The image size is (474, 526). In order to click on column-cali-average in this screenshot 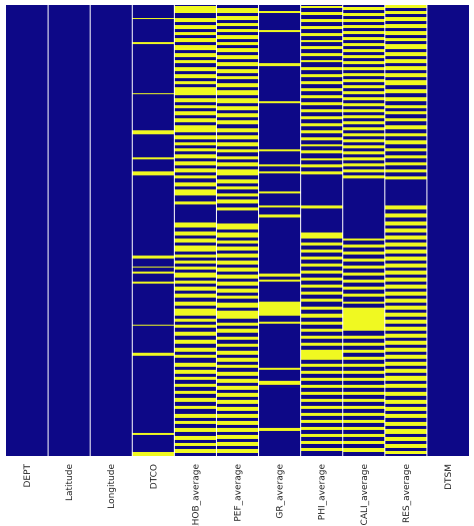, I will do `click(363, 230)`.